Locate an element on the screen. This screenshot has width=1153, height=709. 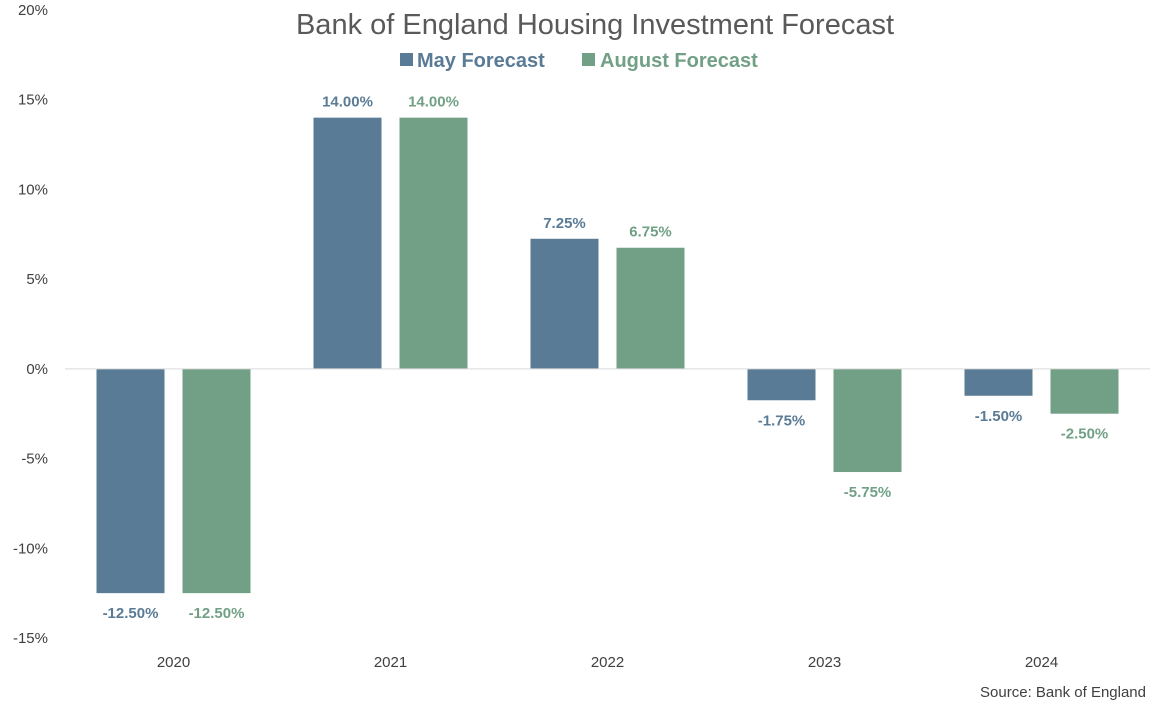
y-axis: -15% -10% -5% 0% 5% 10% 15% 20% is located at coordinates (30, 324).